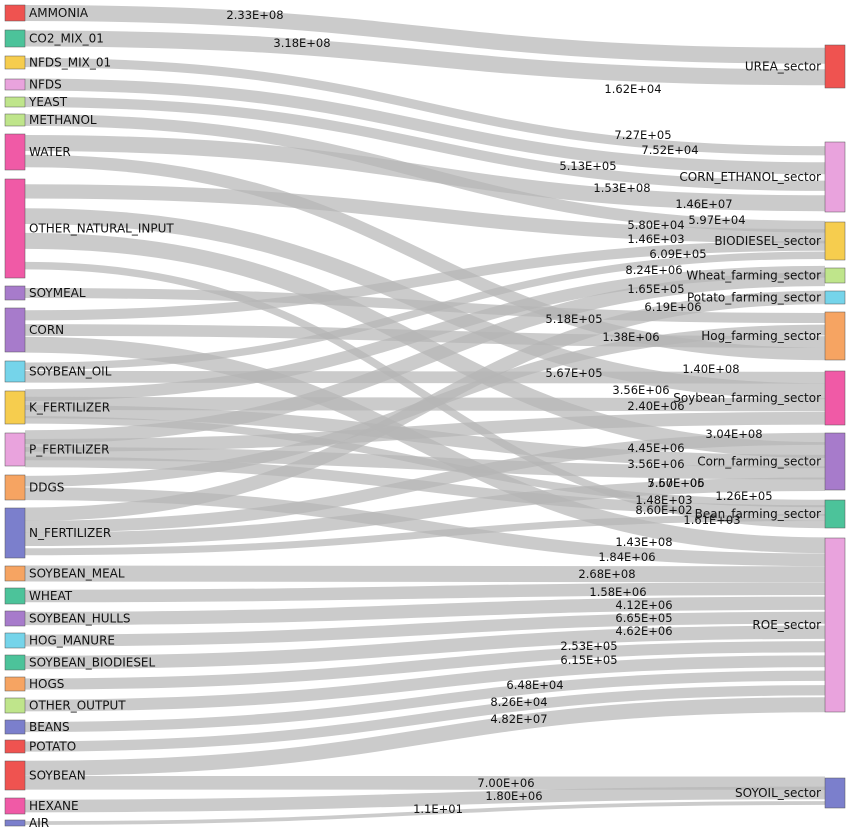 Image resolution: width=850 pixels, height=833 pixels. What do you see at coordinates (69, 408) in the screenshot?
I see `source-node-label: K_FERTILIZER` at bounding box center [69, 408].